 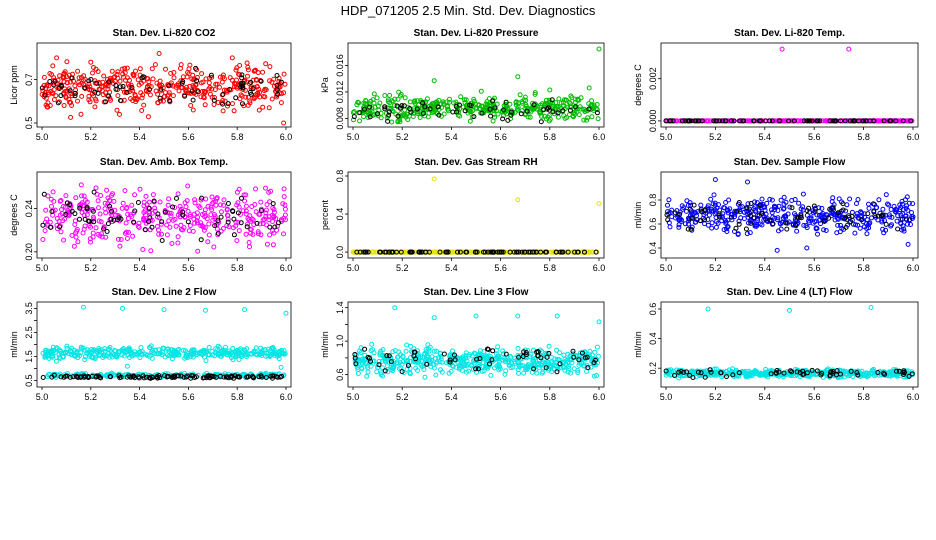 I want to click on x-tick-label: 5.0, so click(x=666, y=268).